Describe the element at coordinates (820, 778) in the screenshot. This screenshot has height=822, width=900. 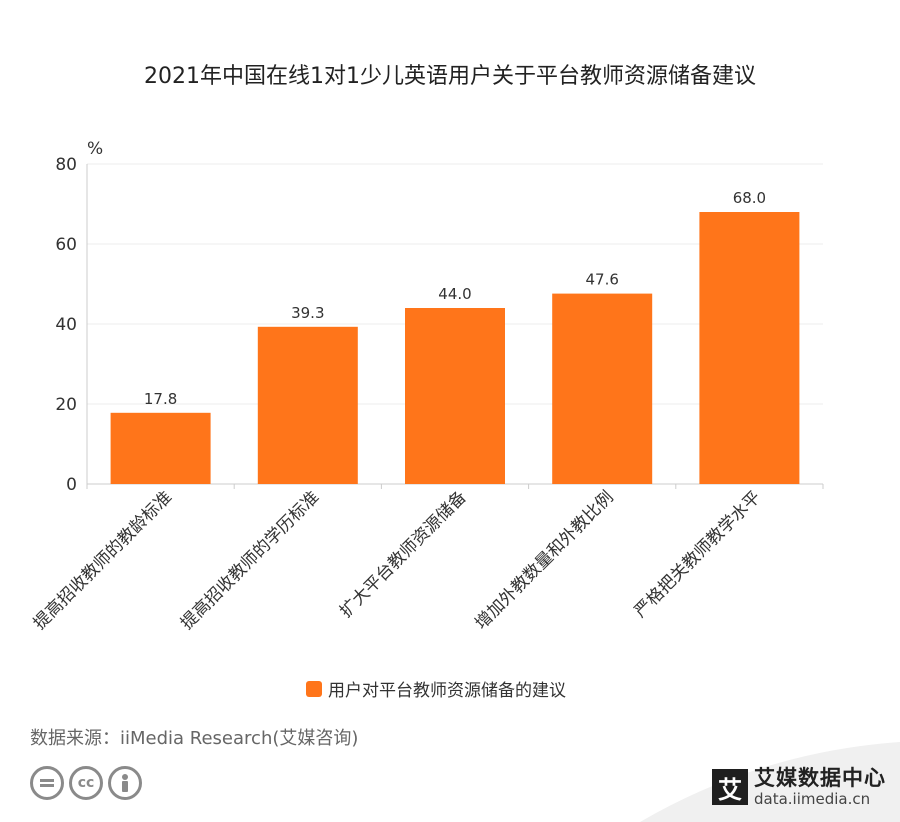
I see `brand-name: 艾媒数据中心` at that location.